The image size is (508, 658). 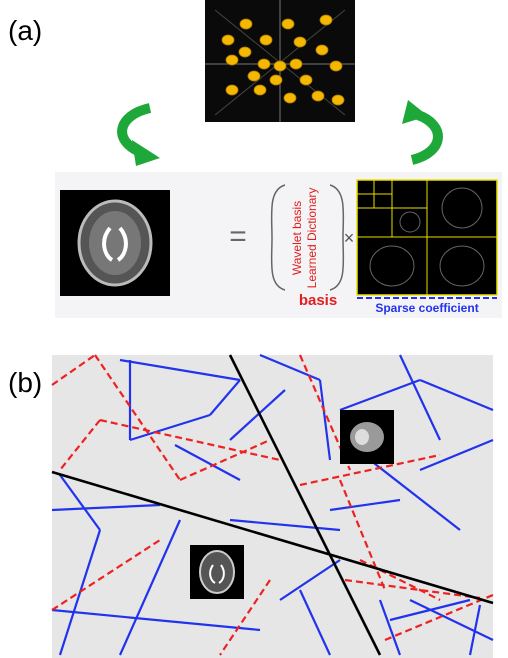 What do you see at coordinates (115, 243) in the screenshot?
I see `brain-image` at bounding box center [115, 243].